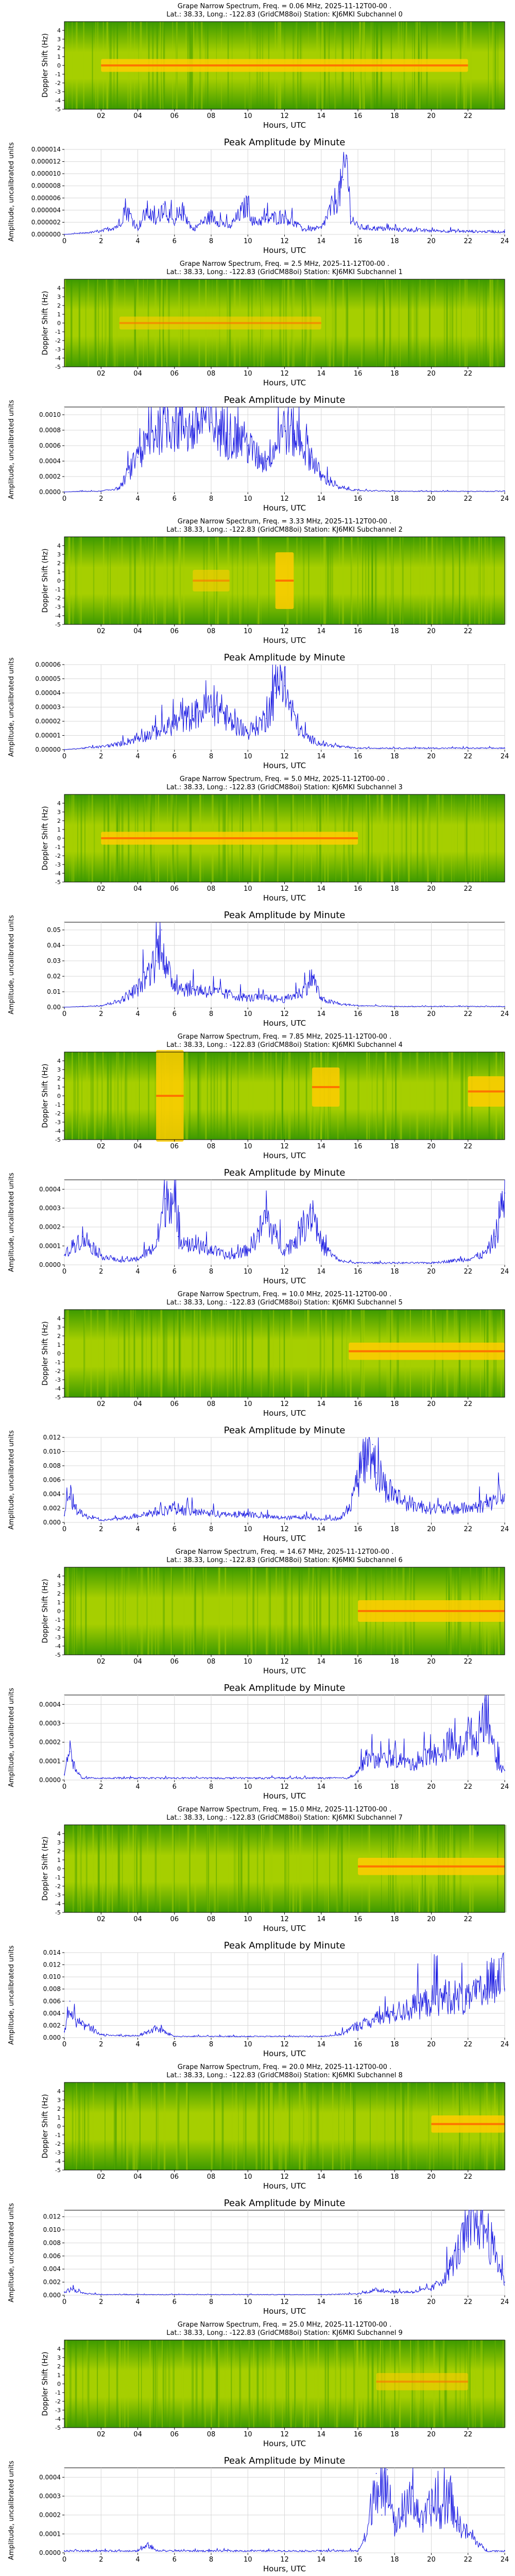 The image size is (515, 2576). Describe the element at coordinates (212, 581) in the screenshot. I see `spectrum-peak-line` at that location.